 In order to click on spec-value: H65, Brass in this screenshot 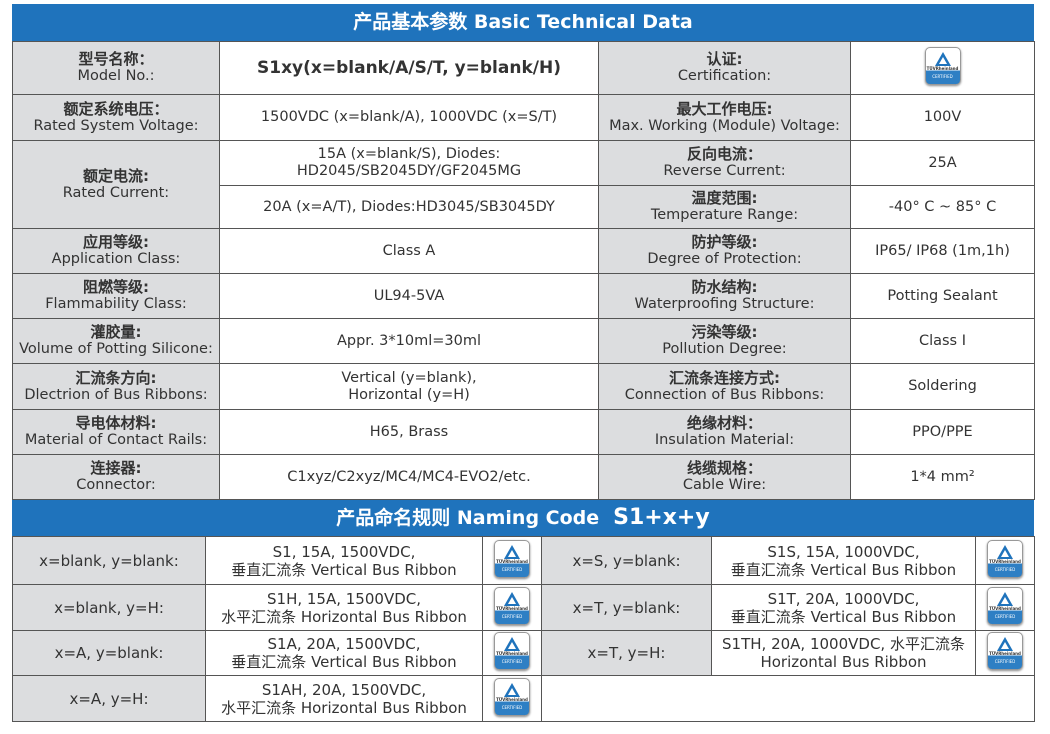, I will do `click(409, 432)`.